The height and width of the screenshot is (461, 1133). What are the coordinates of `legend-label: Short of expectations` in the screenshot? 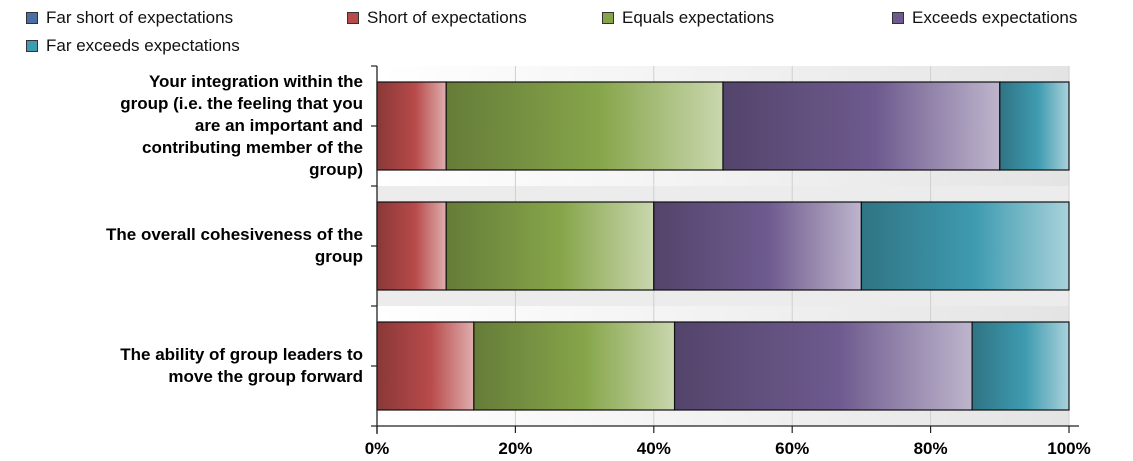 It's located at (447, 17).